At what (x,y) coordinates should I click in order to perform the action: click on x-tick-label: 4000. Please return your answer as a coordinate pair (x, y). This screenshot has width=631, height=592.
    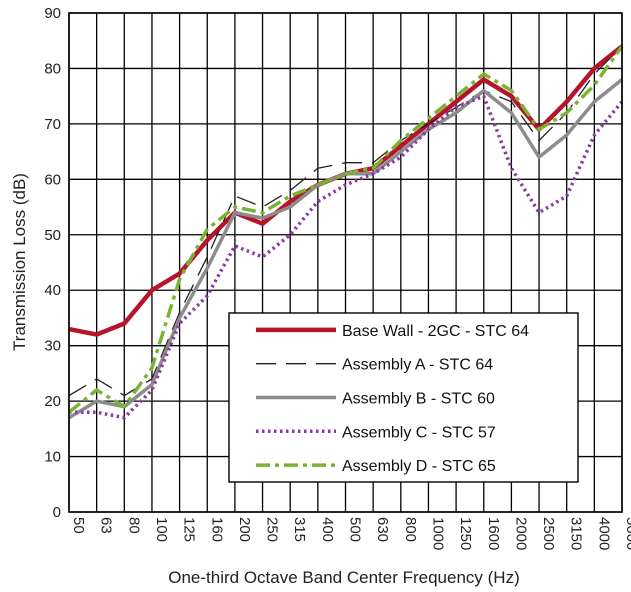
    Looking at the image, I should click on (603, 533).